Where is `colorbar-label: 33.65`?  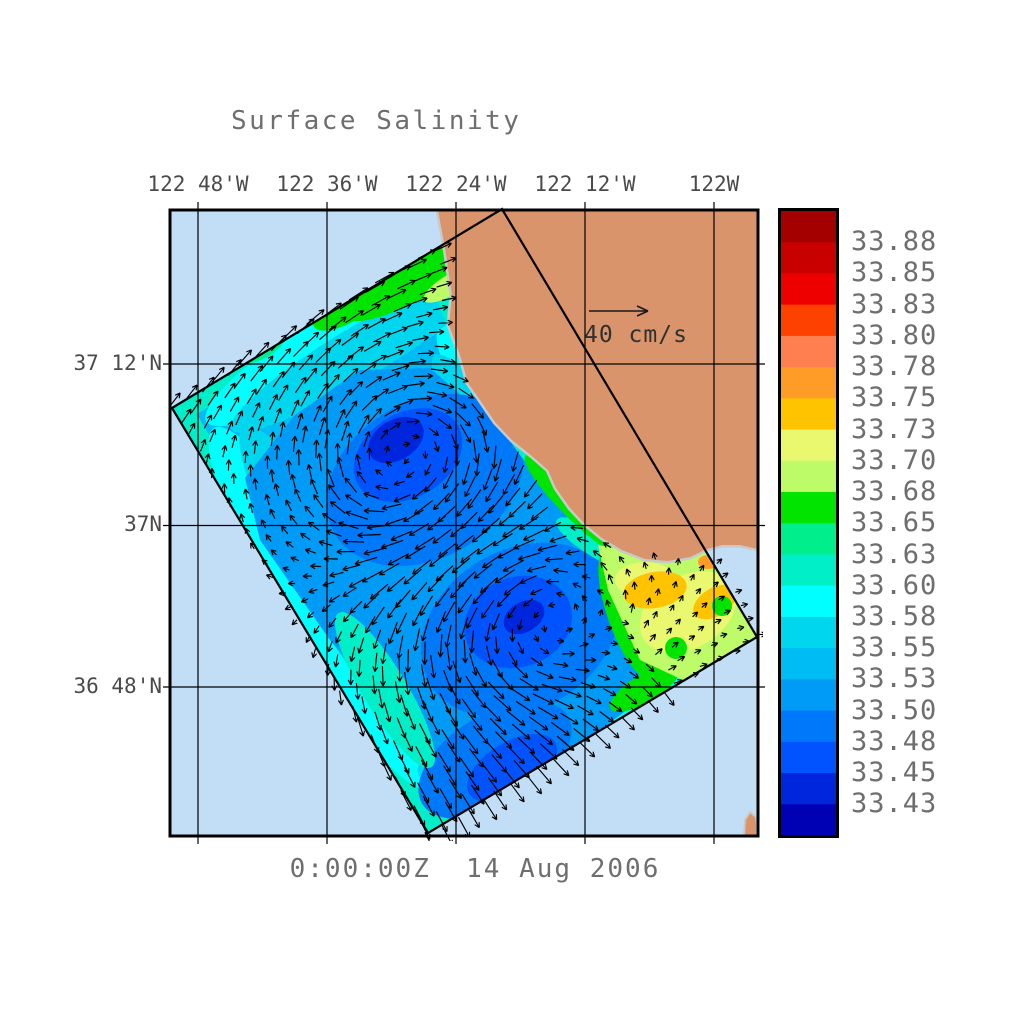
colorbar-label: 33.65 is located at coordinates (894, 523).